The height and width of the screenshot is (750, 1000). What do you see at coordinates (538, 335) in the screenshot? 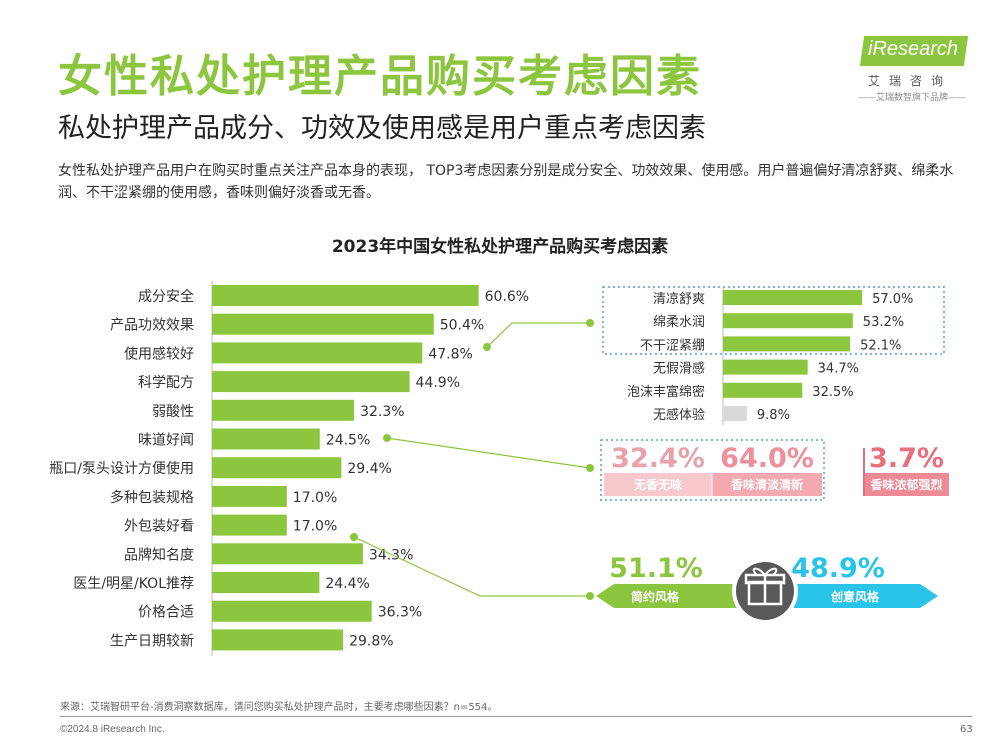
I see `connector-line-usage` at bounding box center [538, 335].